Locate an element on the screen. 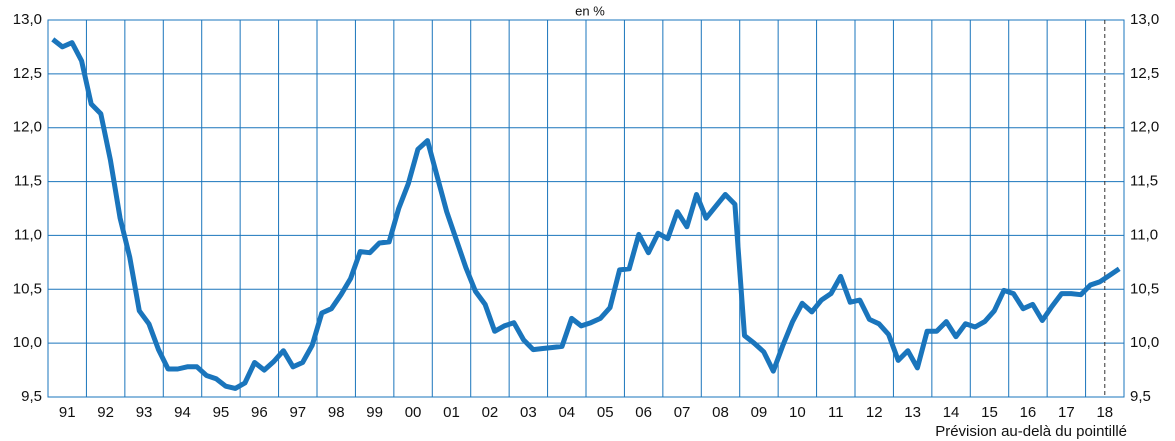 The width and height of the screenshot is (1175, 441). x-tick-label: 93 is located at coordinates (144, 412).